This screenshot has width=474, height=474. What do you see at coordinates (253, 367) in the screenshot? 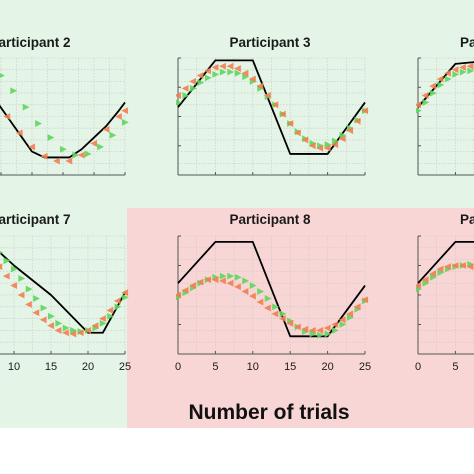
I see `x-tick-label: 10` at bounding box center [253, 367].